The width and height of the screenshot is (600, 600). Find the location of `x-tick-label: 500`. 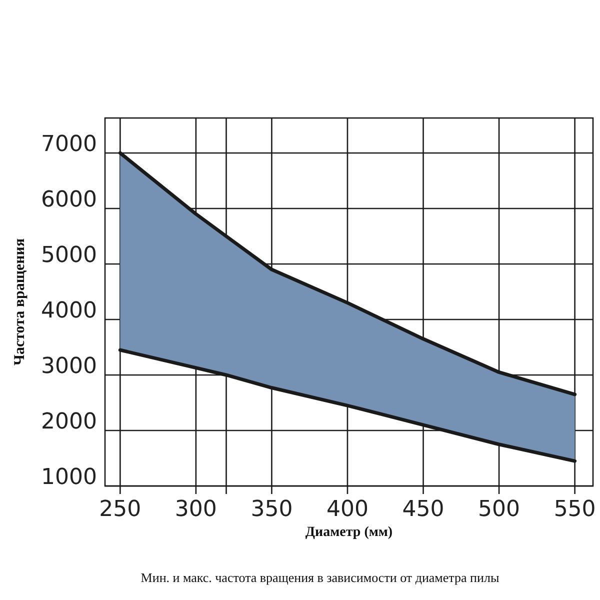

x-tick-label: 500 is located at coordinates (499, 509).